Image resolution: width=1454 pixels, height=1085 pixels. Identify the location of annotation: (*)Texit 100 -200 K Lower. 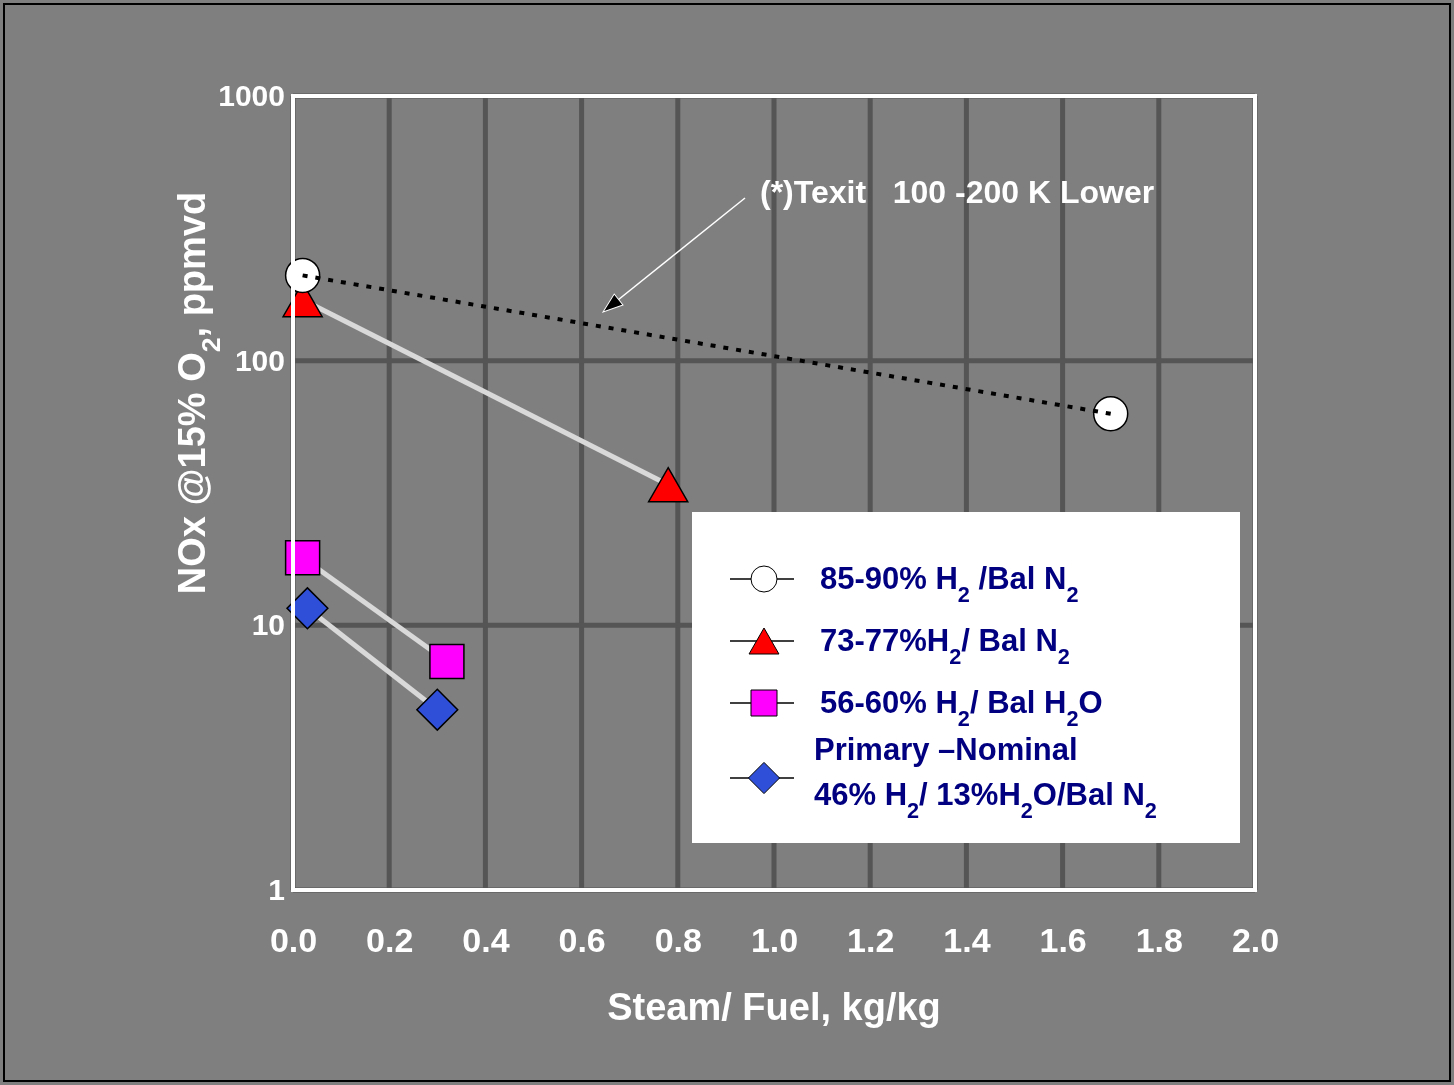
(957, 192).